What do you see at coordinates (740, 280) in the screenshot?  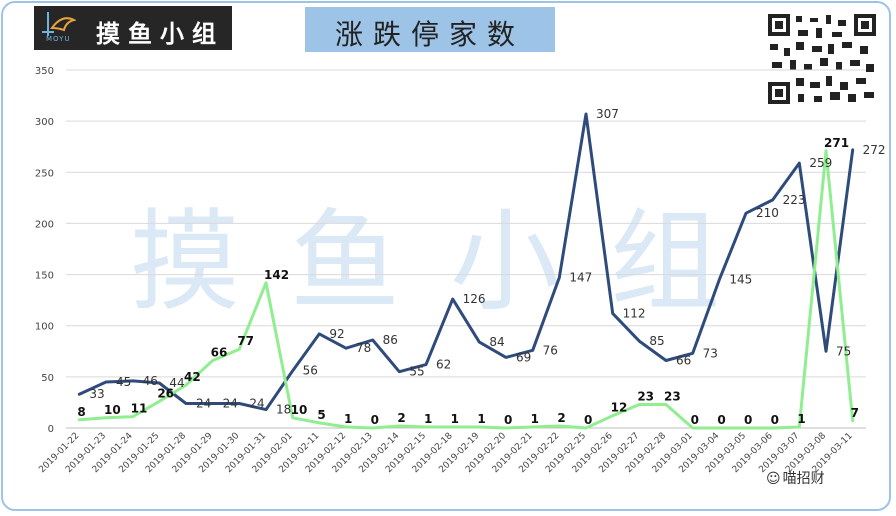 I see `data-label: 145` at bounding box center [740, 280].